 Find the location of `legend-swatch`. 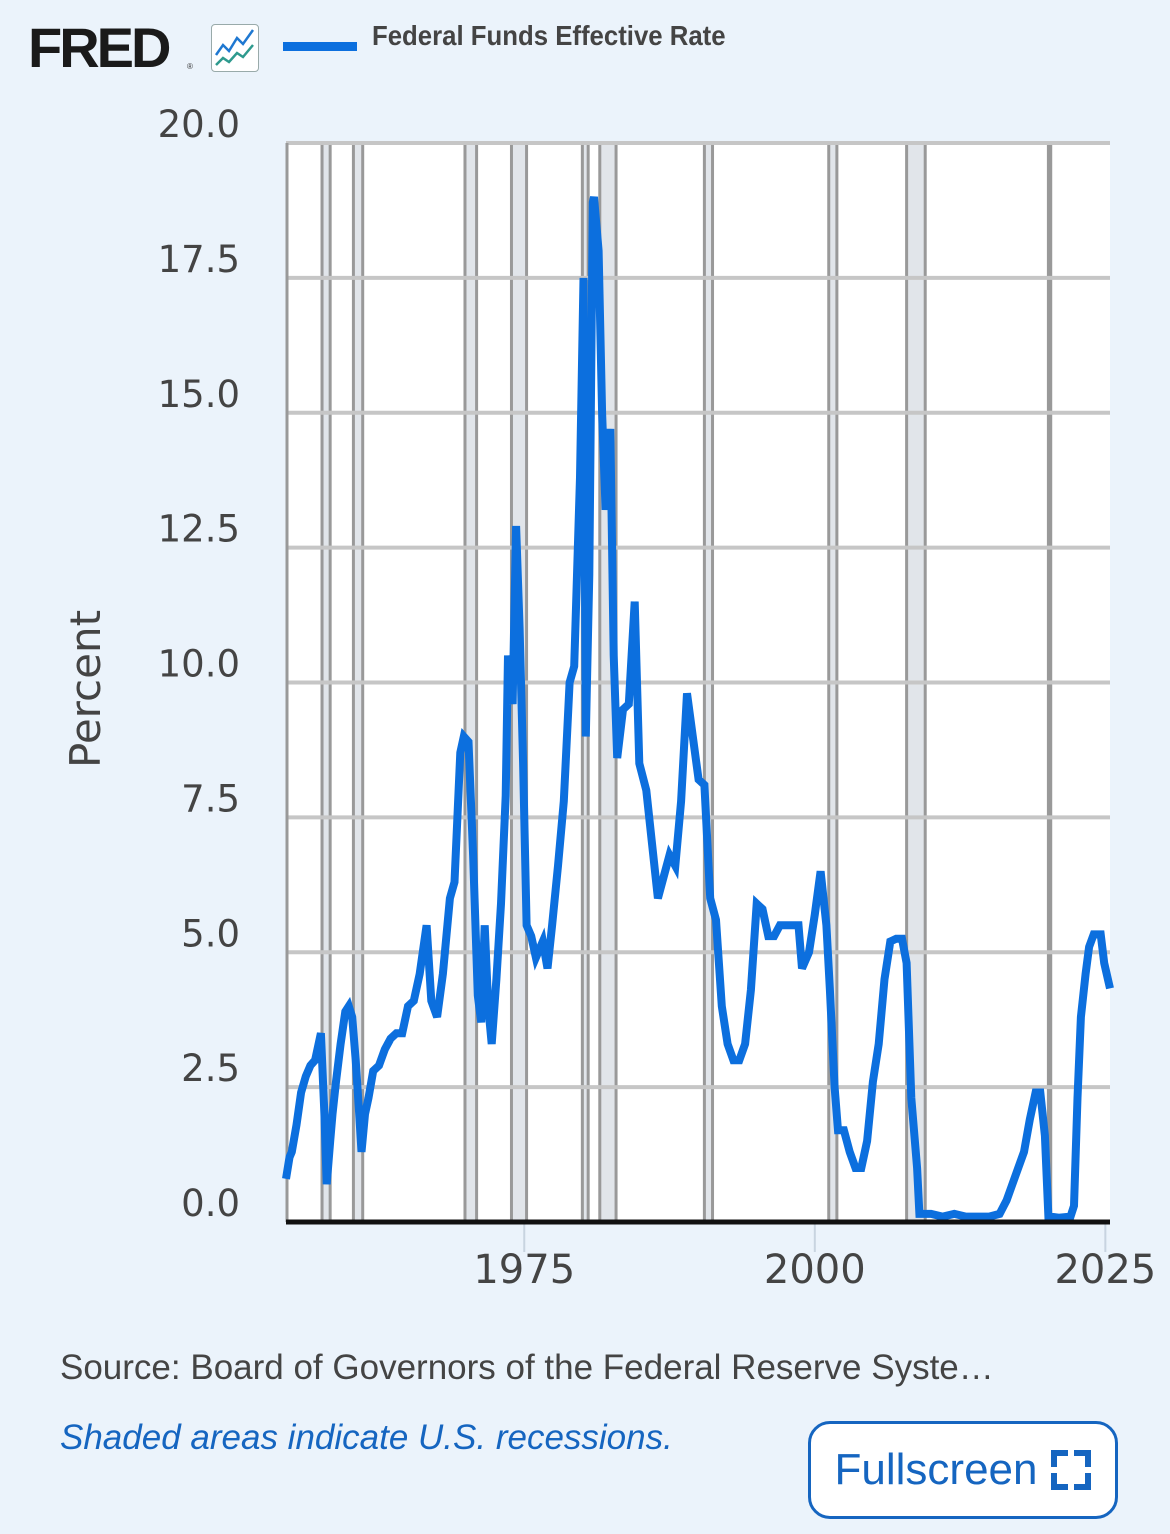

legend-swatch is located at coordinates (320, 46).